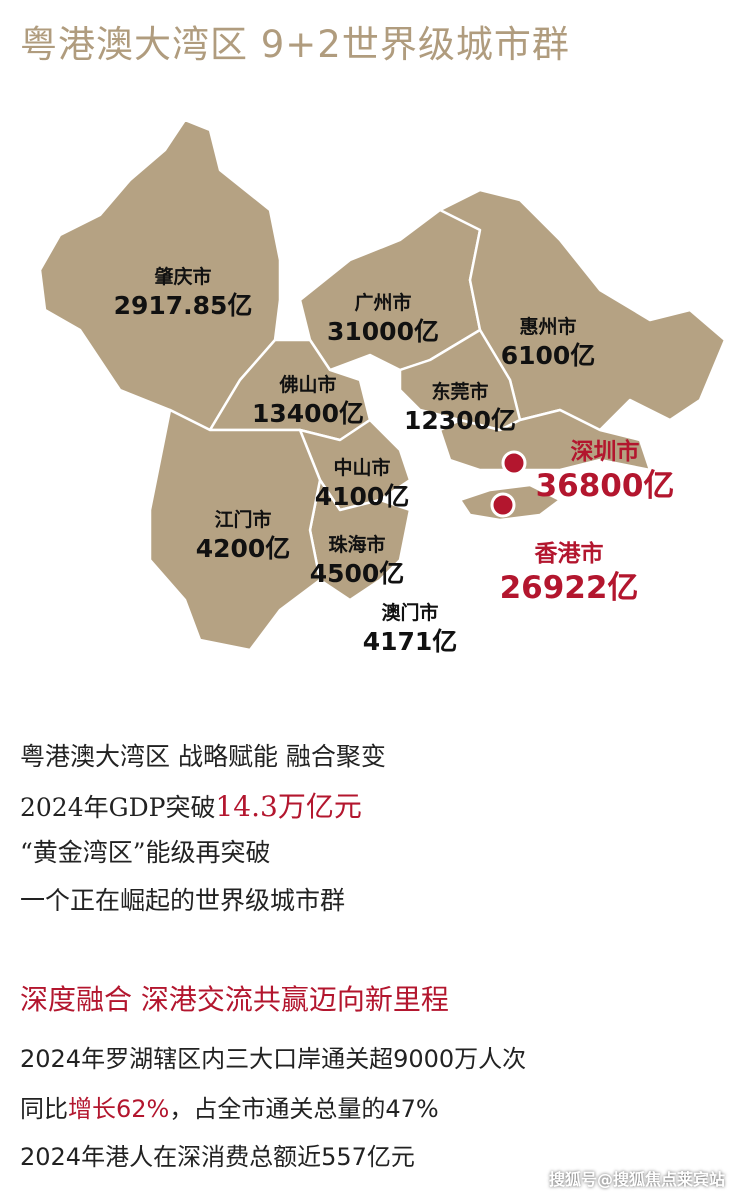  What do you see at coordinates (357, 545) in the screenshot?
I see `city-name: 珠海市` at bounding box center [357, 545].